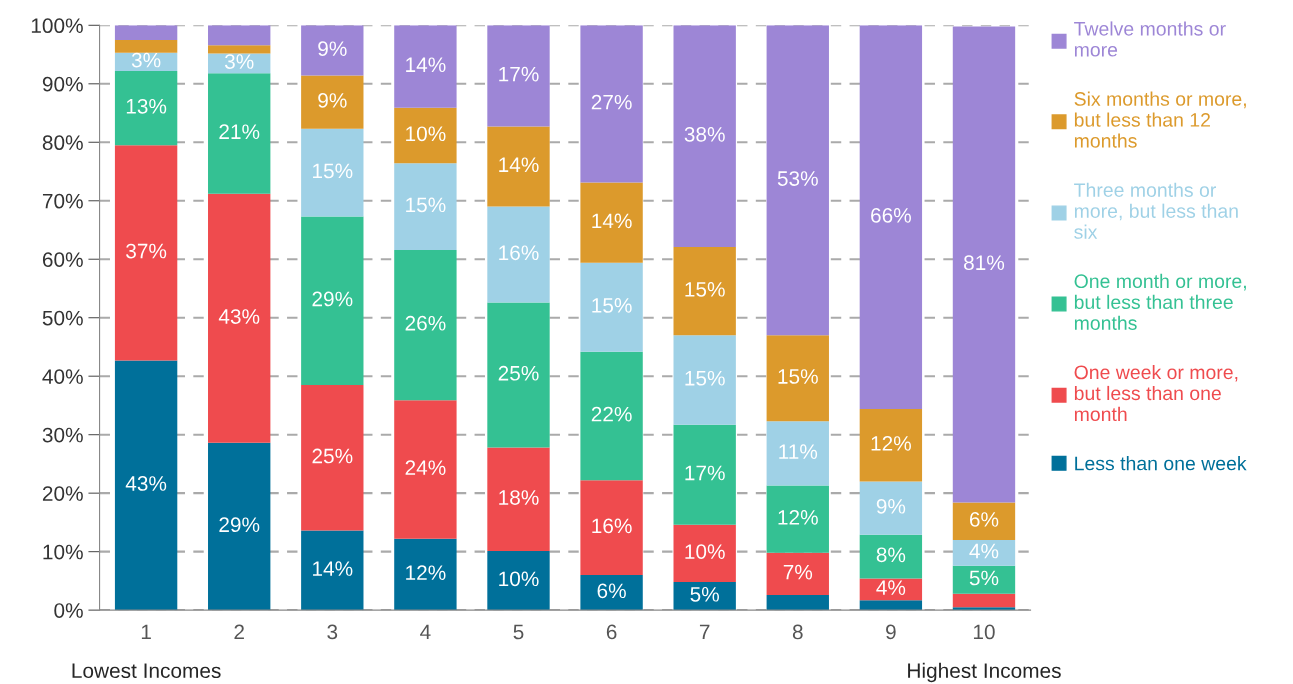 The height and width of the screenshot is (684, 1293). What do you see at coordinates (1160, 119) in the screenshot?
I see `legend-label: Six months or more, but less than 12 months` at bounding box center [1160, 119].